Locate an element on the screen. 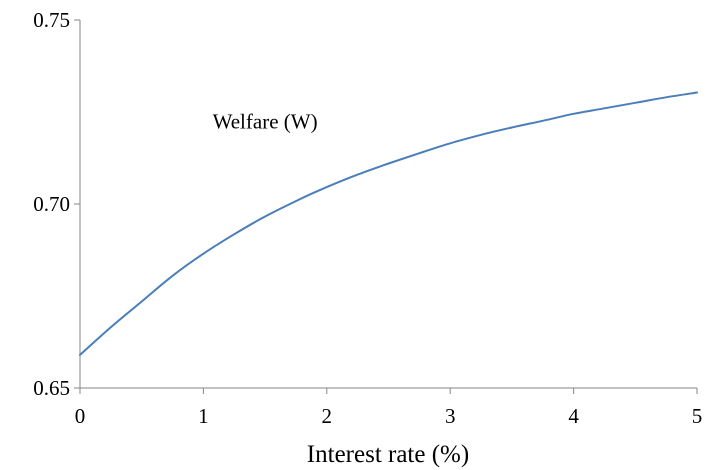 This screenshot has height=470, width=706. x-tick-label: 0 is located at coordinates (80, 416).